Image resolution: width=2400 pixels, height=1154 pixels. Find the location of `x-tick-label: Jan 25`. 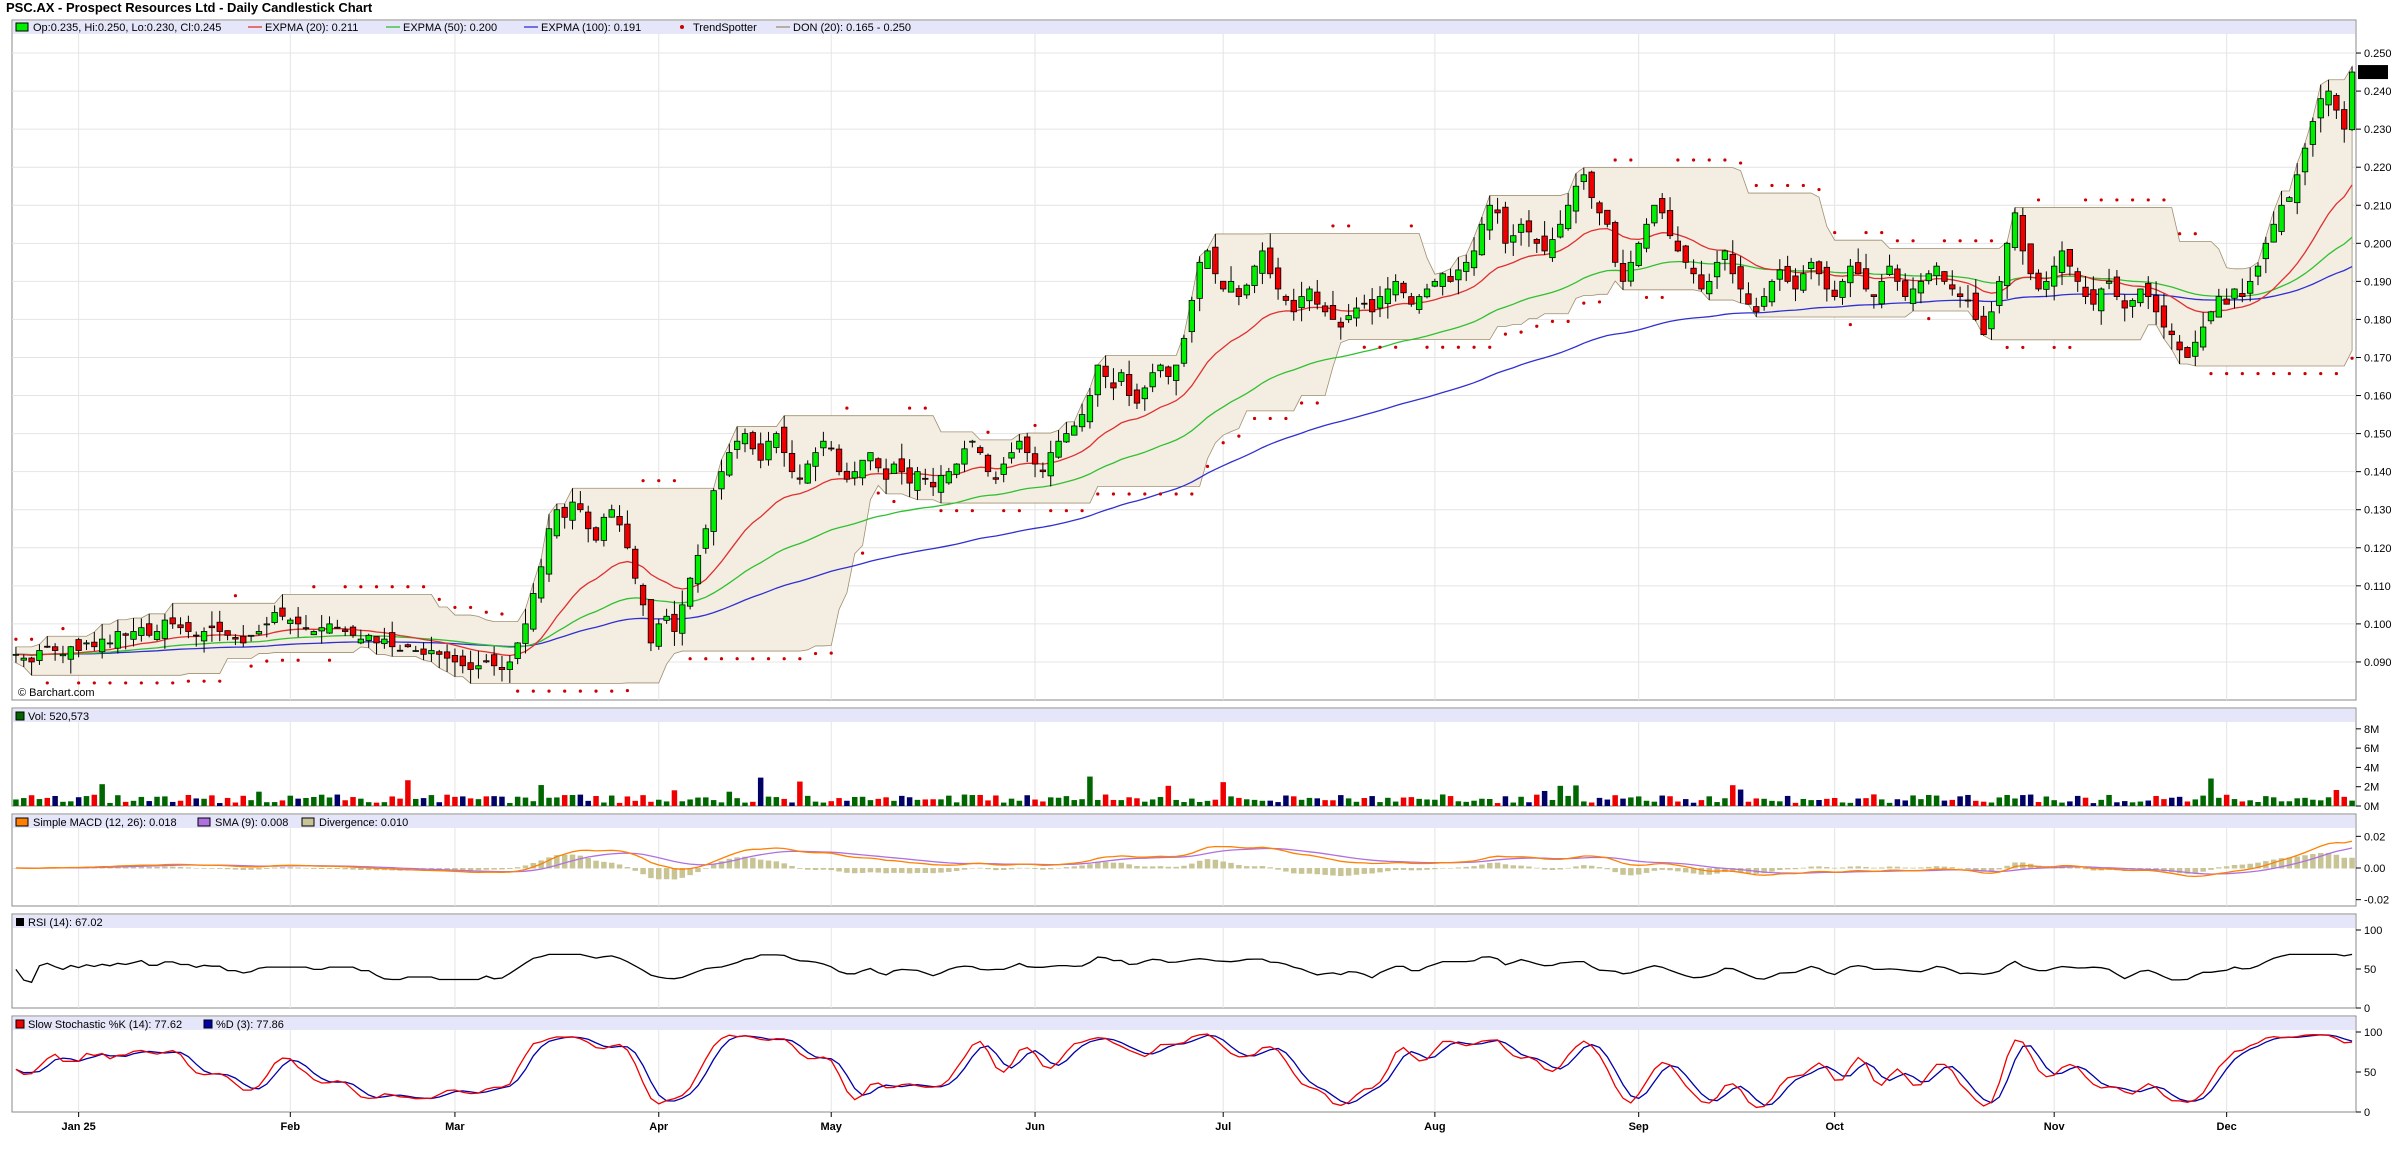

x-tick-label: Jan 25 is located at coordinates (79, 1127).